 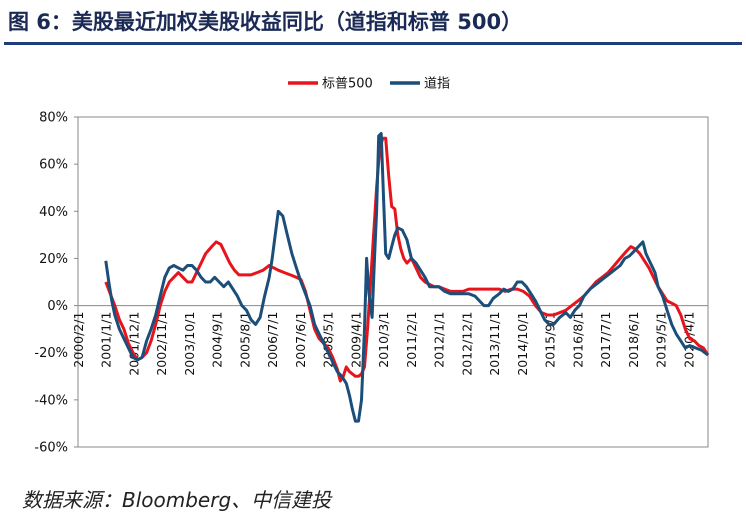 I want to click on y-tick-labels: -60% -40% -20% 0% 20% 40% 60% 80%, so click(x=56, y=283).